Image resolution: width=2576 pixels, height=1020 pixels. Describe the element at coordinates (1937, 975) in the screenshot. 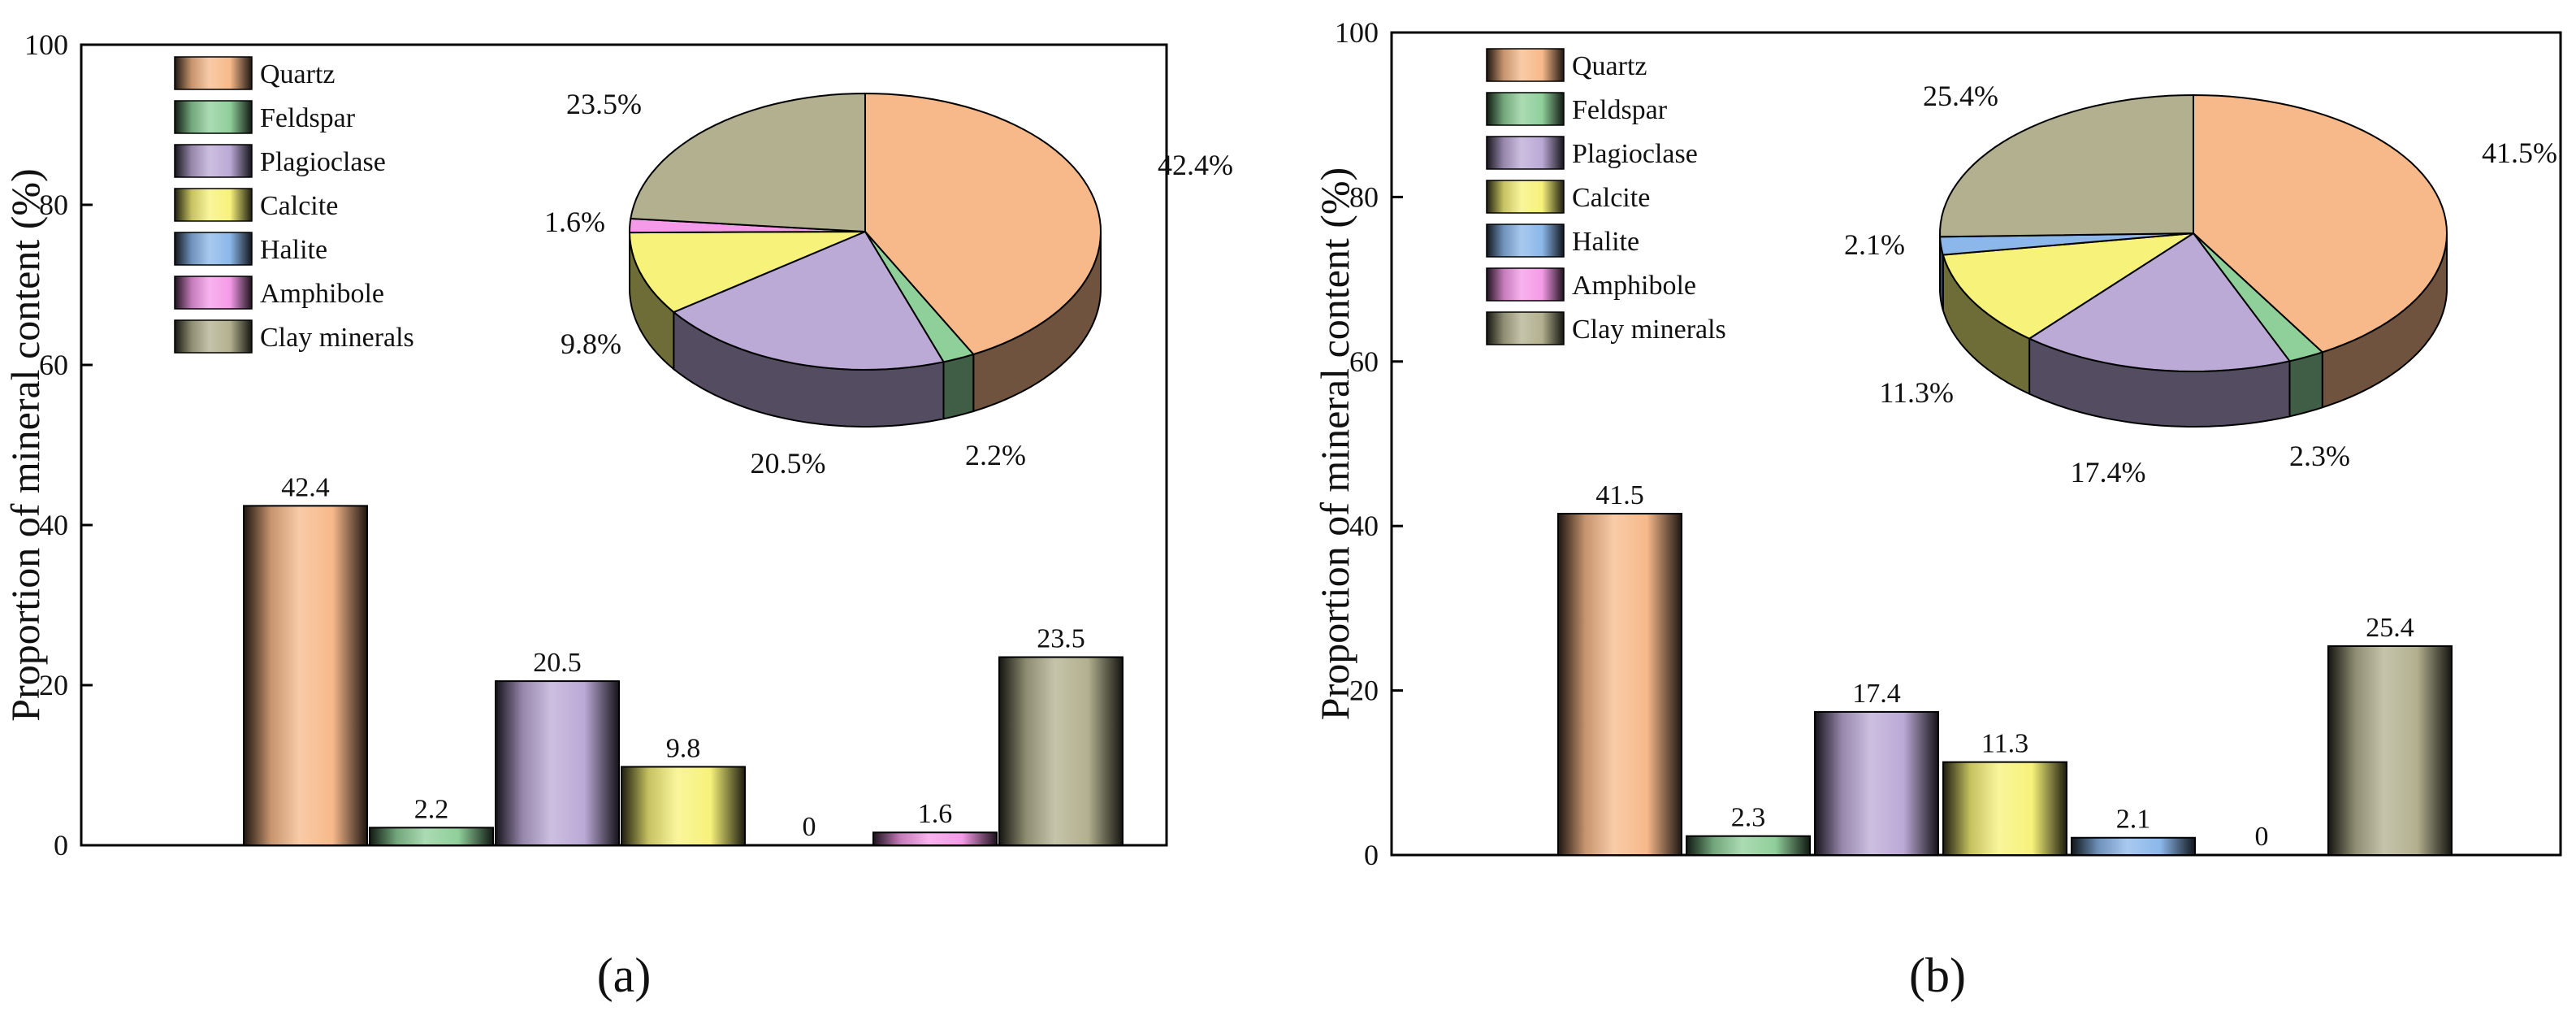

I see `panel-label: (b)` at that location.